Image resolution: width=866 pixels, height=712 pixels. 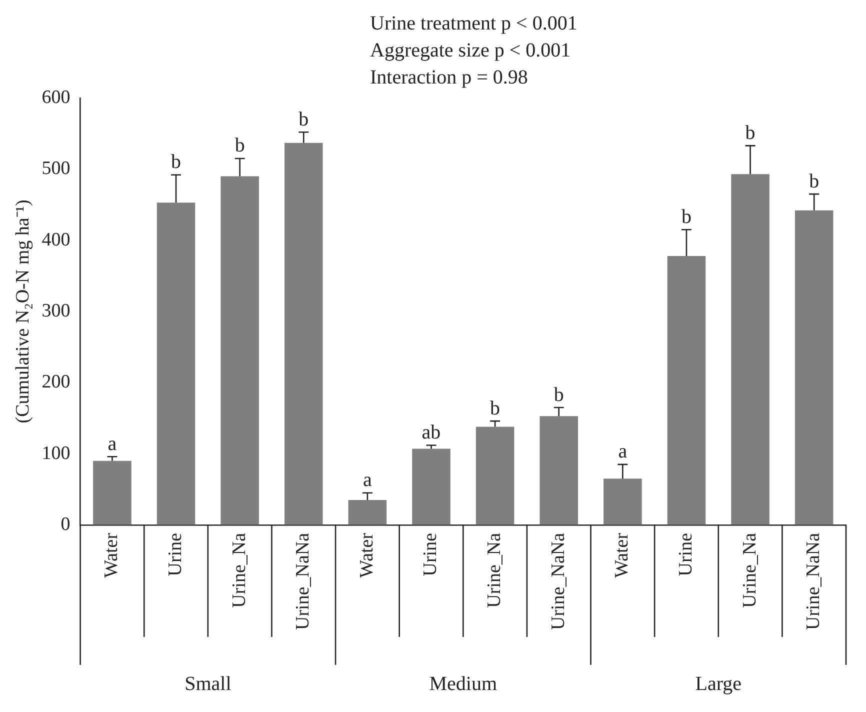 What do you see at coordinates (463, 684) in the screenshot?
I see `text: Medium` at bounding box center [463, 684].